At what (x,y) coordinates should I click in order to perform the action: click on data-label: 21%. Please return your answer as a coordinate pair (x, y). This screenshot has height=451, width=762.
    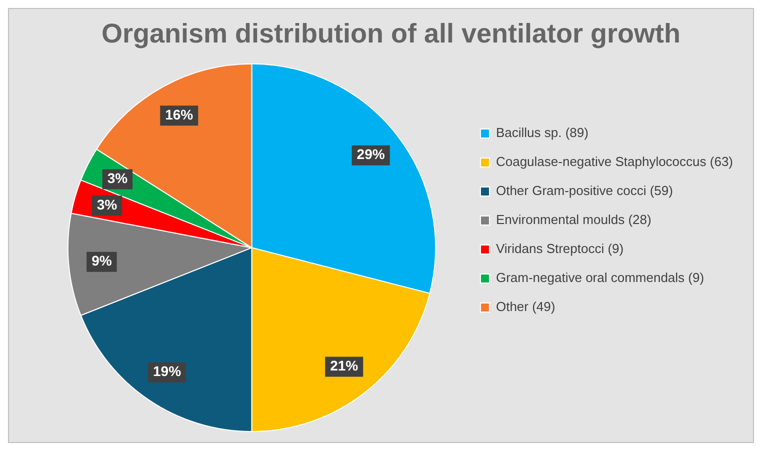
    Looking at the image, I should click on (344, 366).